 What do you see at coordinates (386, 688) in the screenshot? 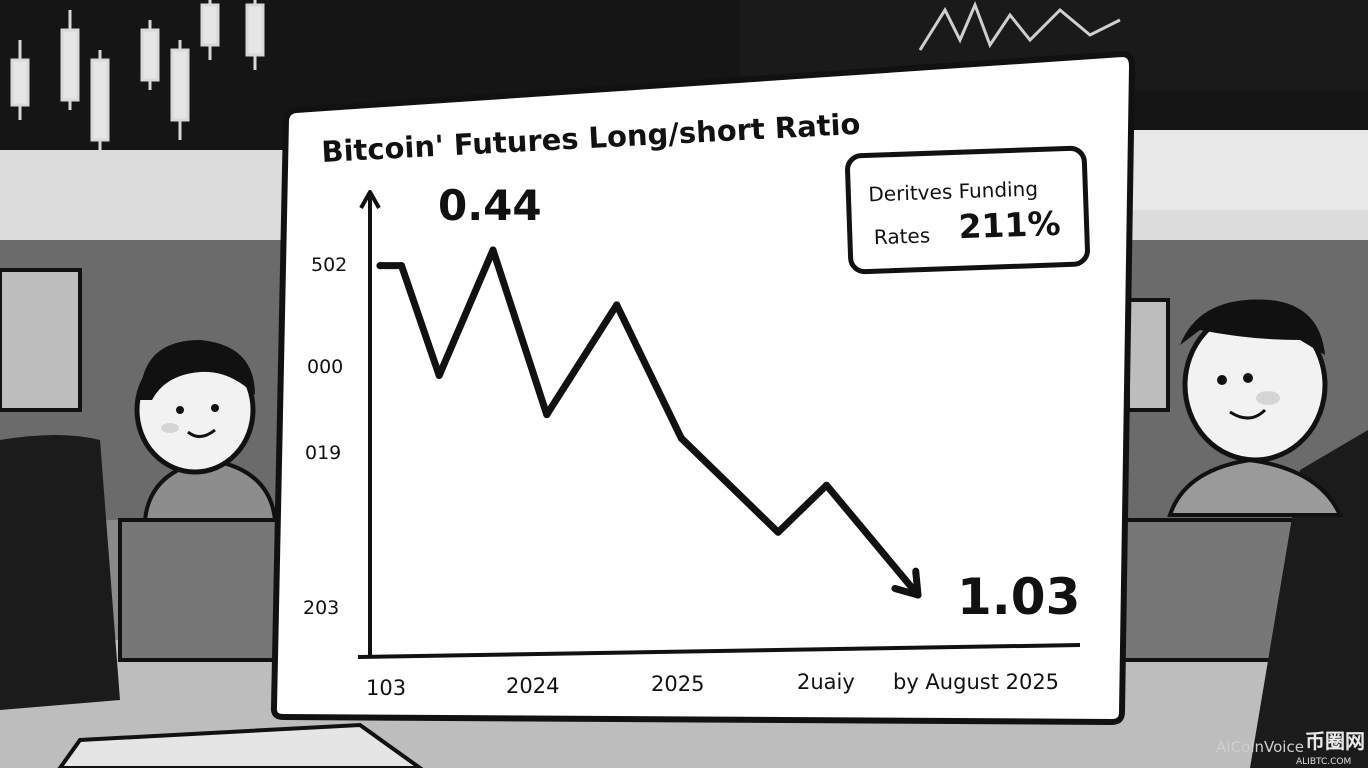
I see `x-tick-label: 103` at bounding box center [386, 688].